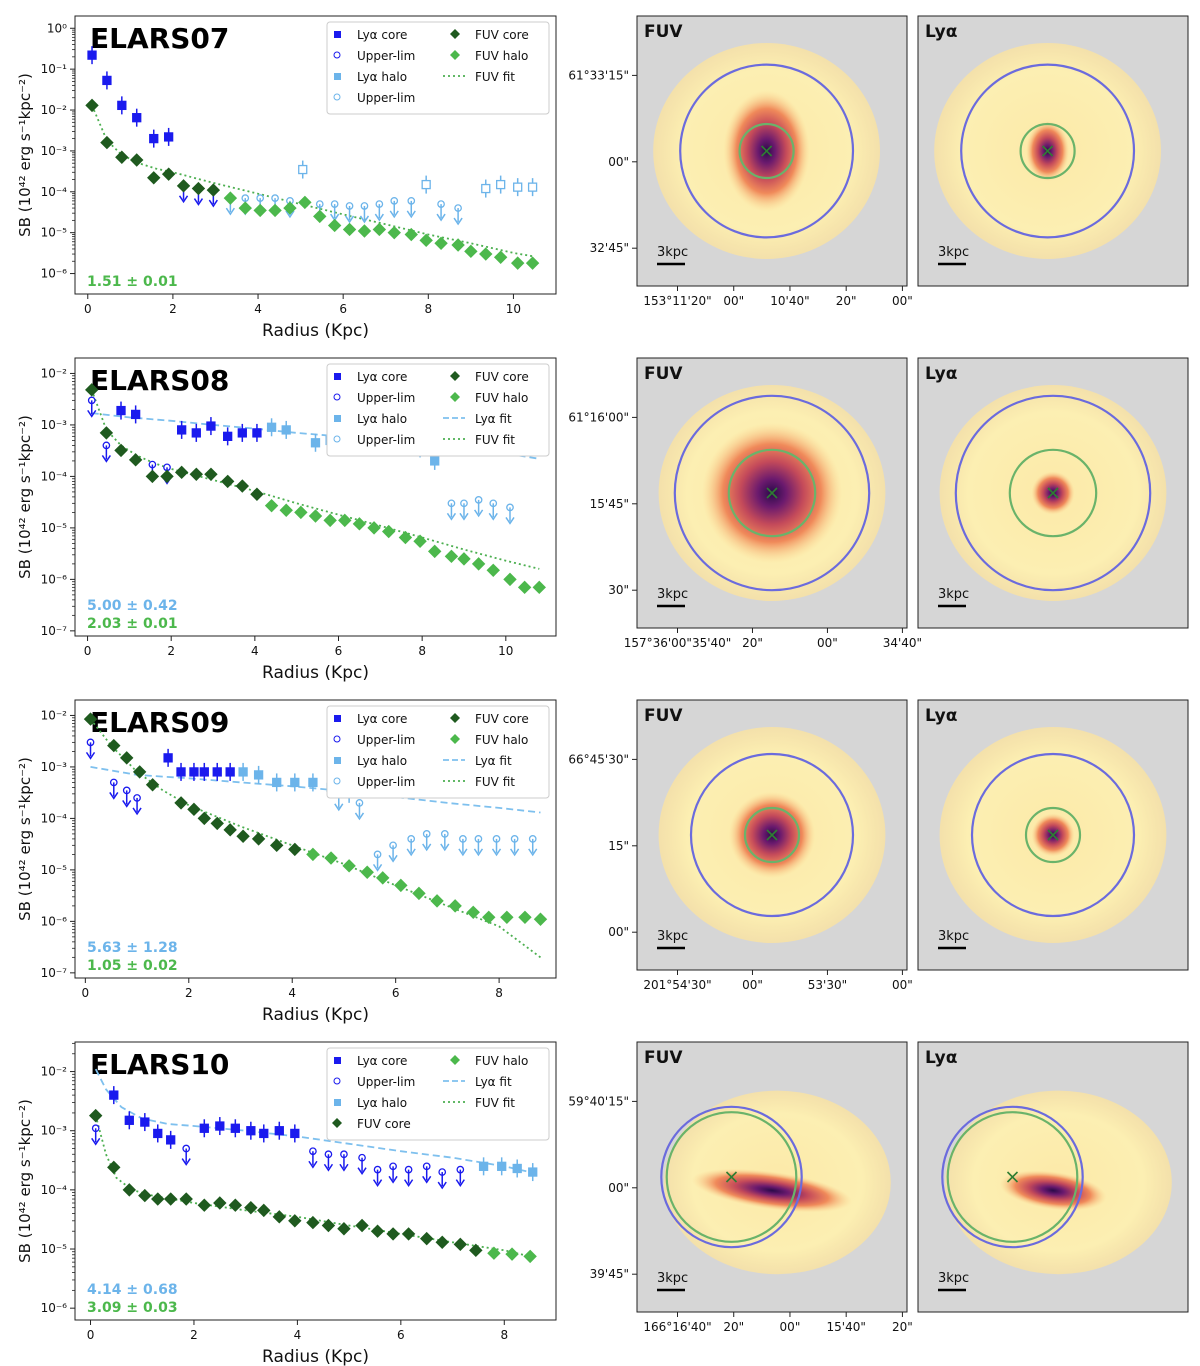  Describe the element at coordinates (772, 1190) in the screenshot. I see `map-core-emission` at that location.